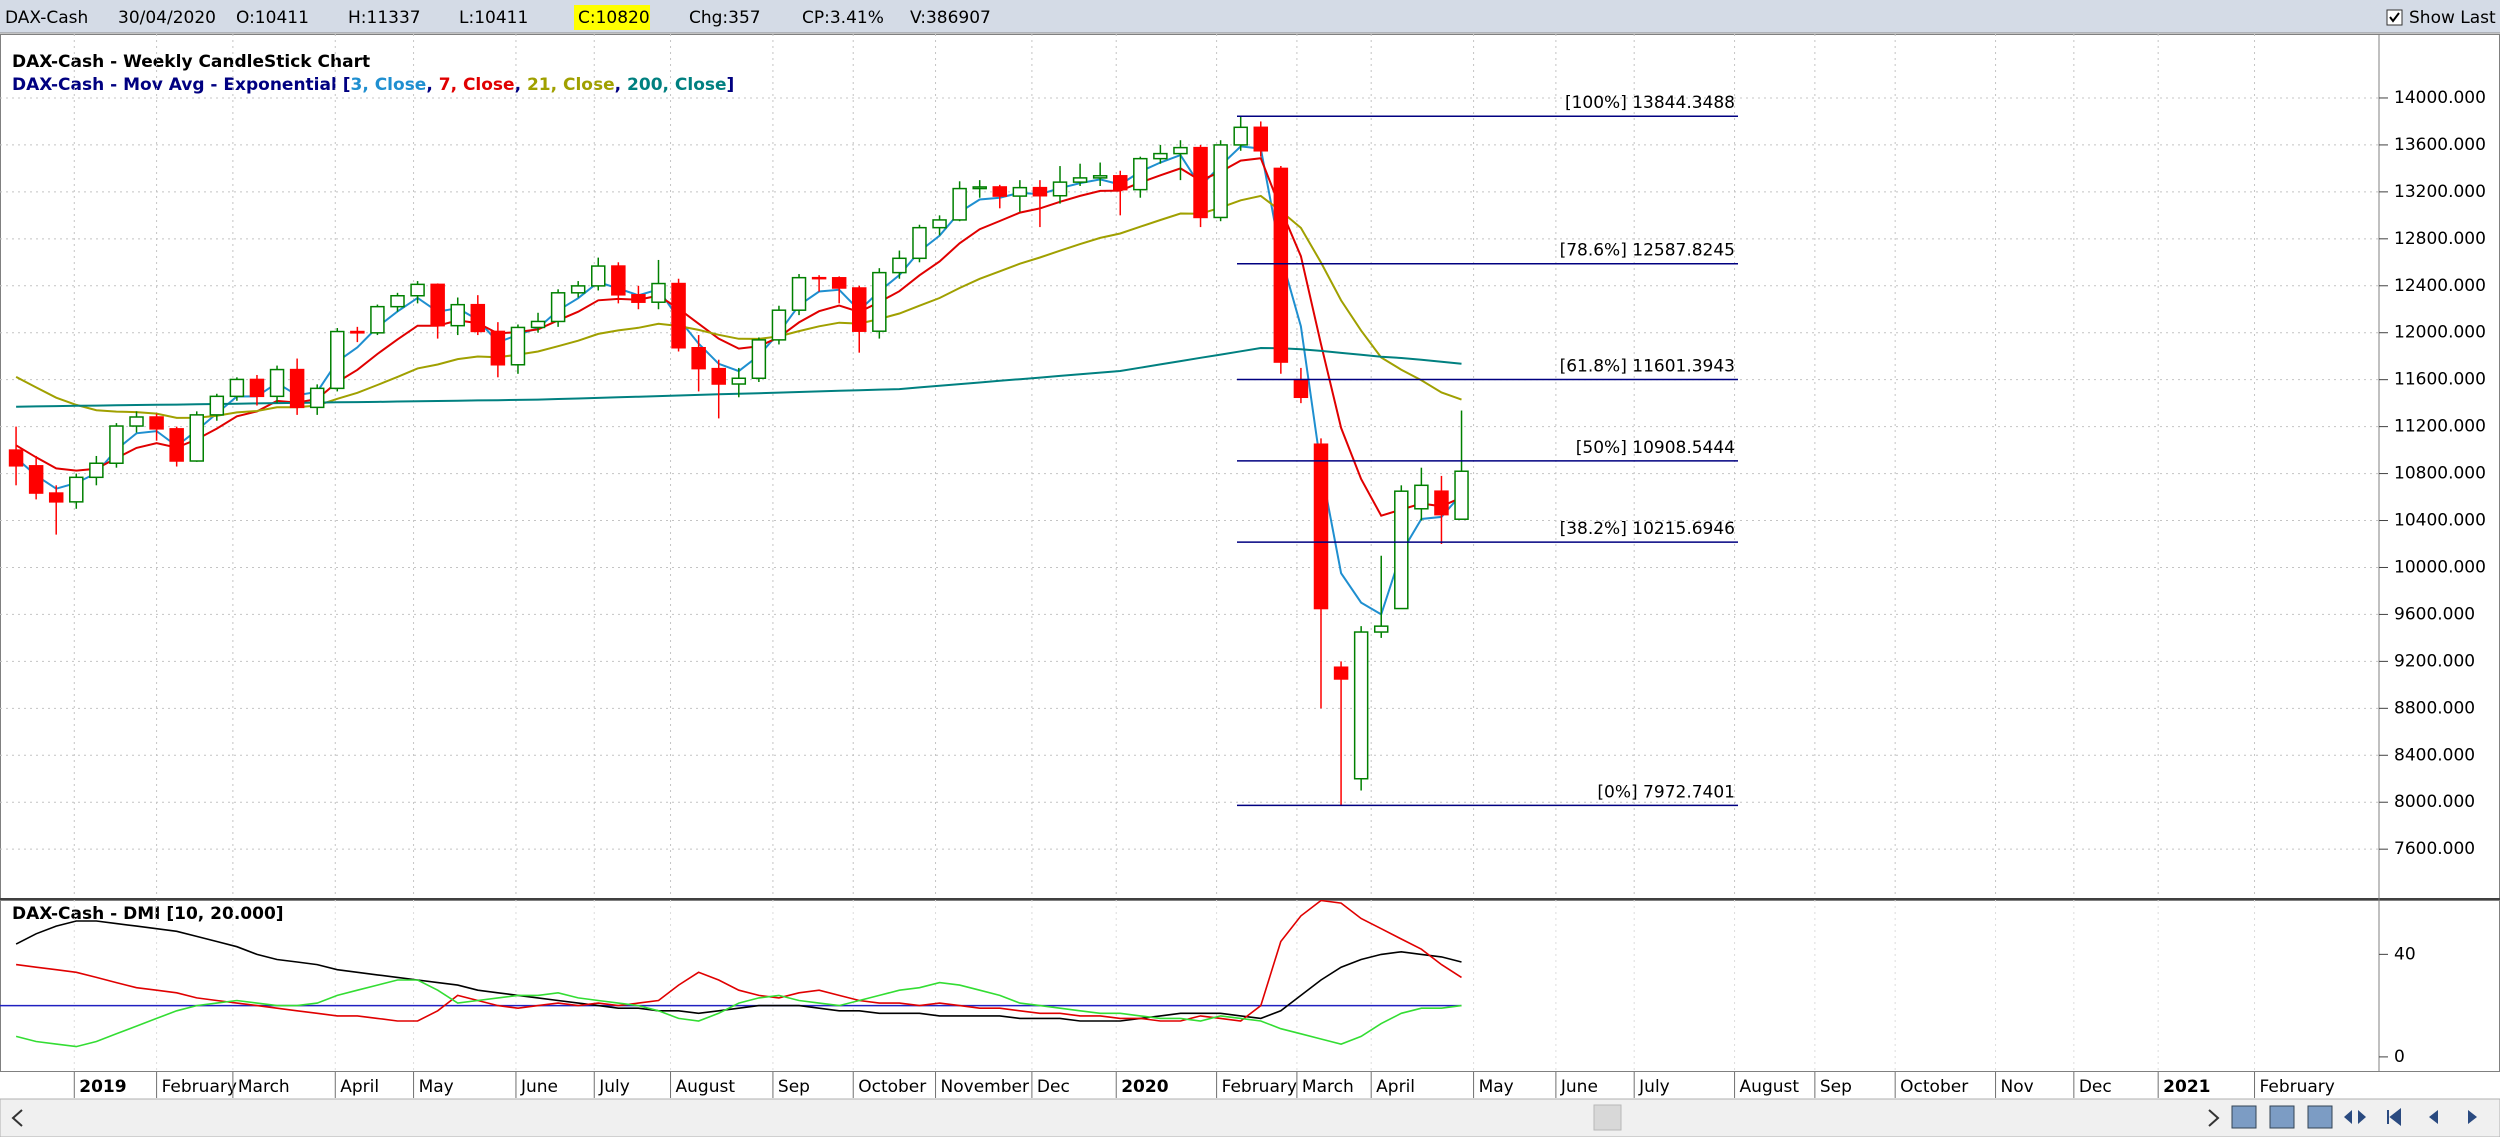  I want to click on y-tick-label: 10800.000, so click(2440, 474).